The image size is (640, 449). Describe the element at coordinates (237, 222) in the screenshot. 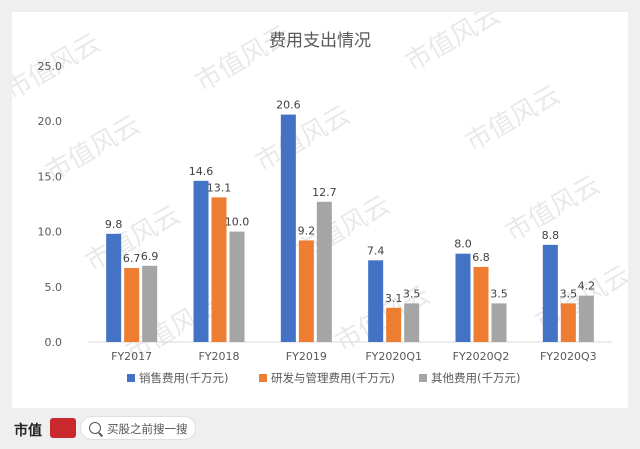

I see `data-label: 10.0` at that location.